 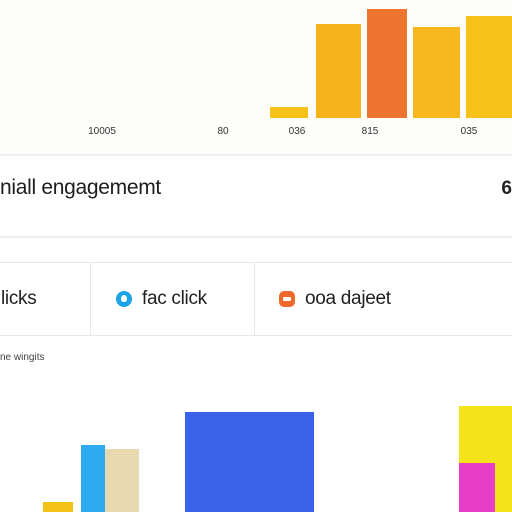 I want to click on engagement-title: niall engagememt, so click(x=80, y=187).